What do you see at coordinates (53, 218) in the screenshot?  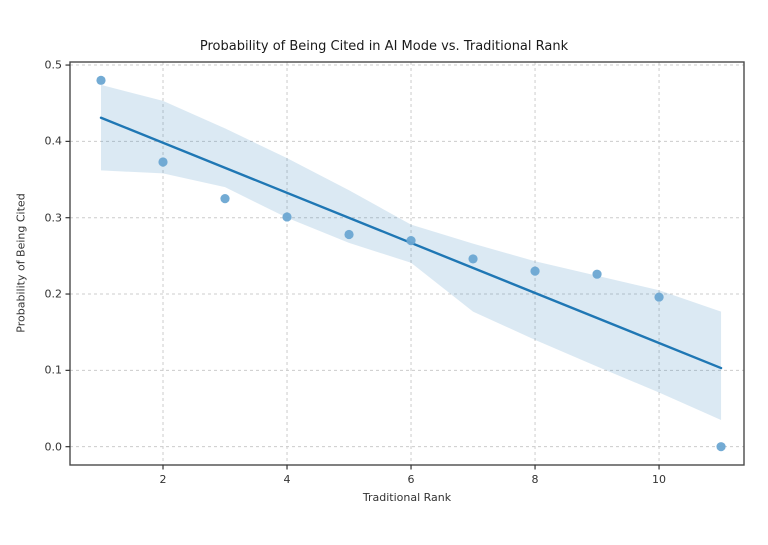 I see `y-tick-label: 0.3` at bounding box center [53, 218].